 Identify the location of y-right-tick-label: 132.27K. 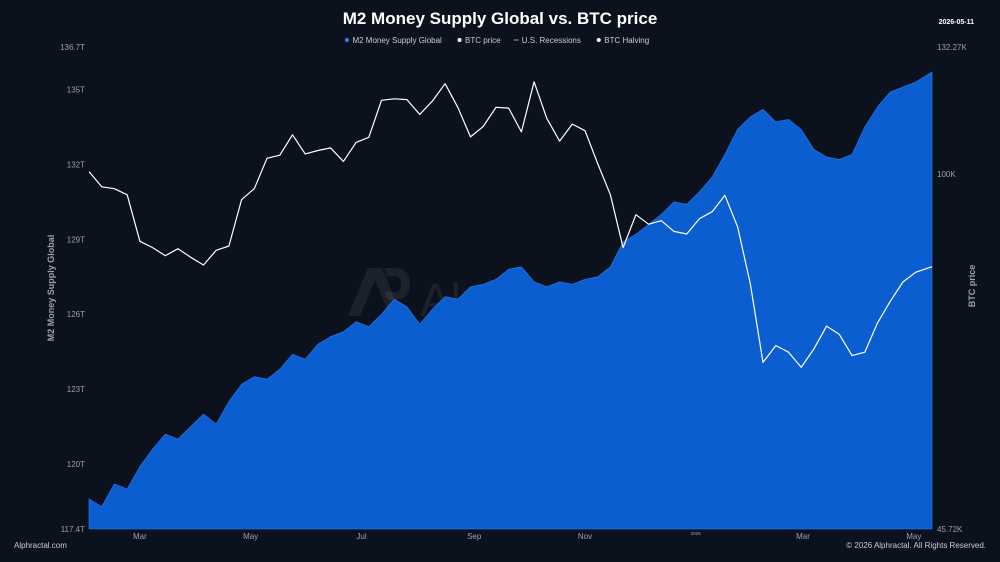
(952, 47).